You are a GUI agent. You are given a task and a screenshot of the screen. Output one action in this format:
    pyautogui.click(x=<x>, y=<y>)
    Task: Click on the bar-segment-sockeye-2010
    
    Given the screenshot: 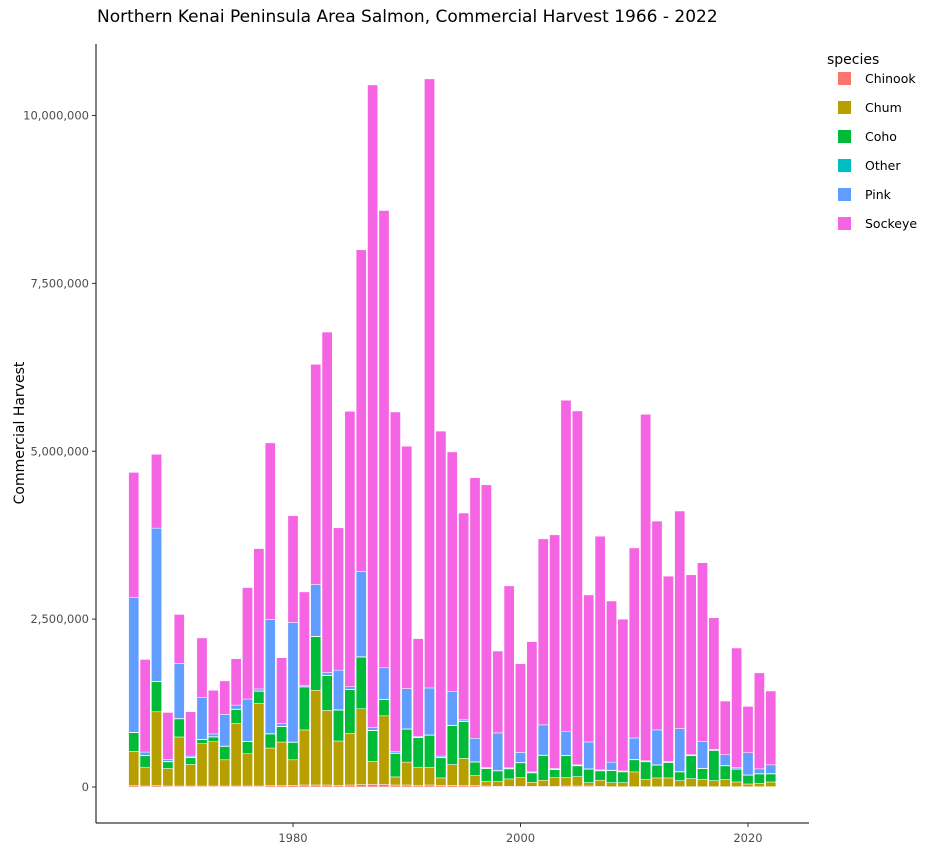 What is the action you would take?
    pyautogui.click(x=634, y=643)
    